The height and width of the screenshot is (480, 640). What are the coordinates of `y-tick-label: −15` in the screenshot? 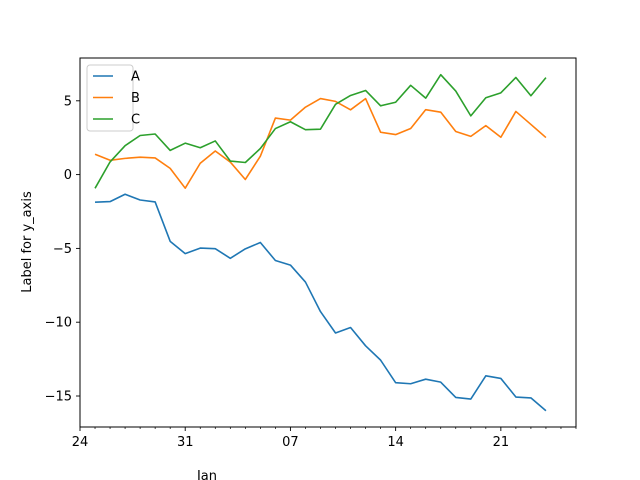 It's located at (58, 397).